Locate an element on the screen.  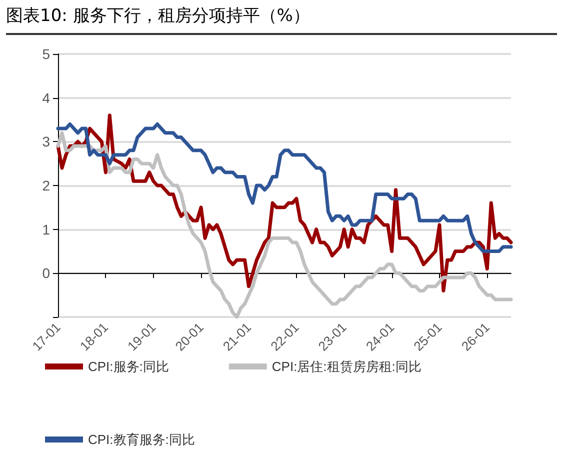
y-tick-label: 2 is located at coordinates (46, 186).